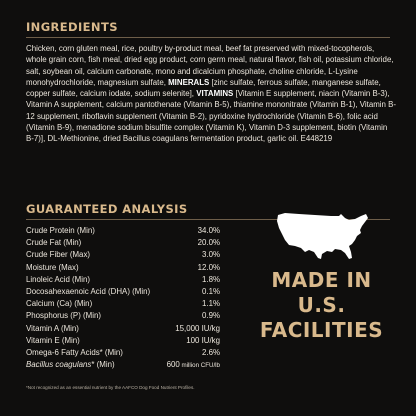 The width and height of the screenshot is (416, 416). What do you see at coordinates (123, 304) in the screenshot?
I see `analysis-row: Calcium (Ca) (Min) 1.1%` at bounding box center [123, 304].